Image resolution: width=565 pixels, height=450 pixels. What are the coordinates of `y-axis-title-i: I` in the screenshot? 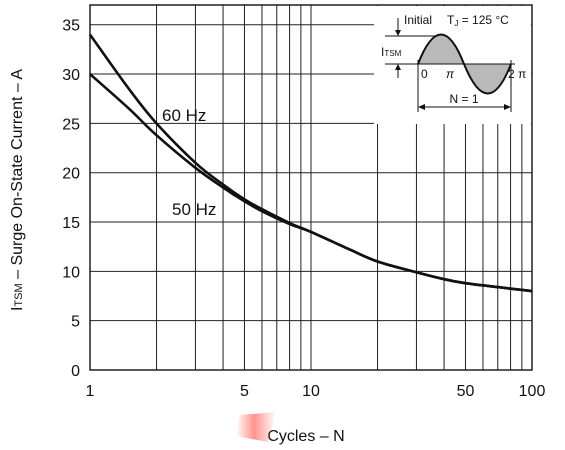 It's located at (17, 309).